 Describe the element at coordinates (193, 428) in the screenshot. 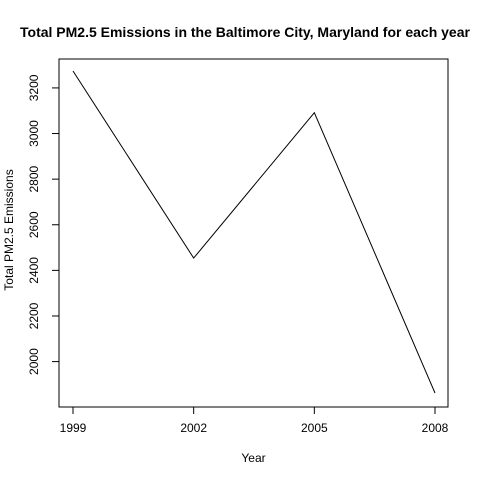

I see `x-tick-label: 2002` at that location.